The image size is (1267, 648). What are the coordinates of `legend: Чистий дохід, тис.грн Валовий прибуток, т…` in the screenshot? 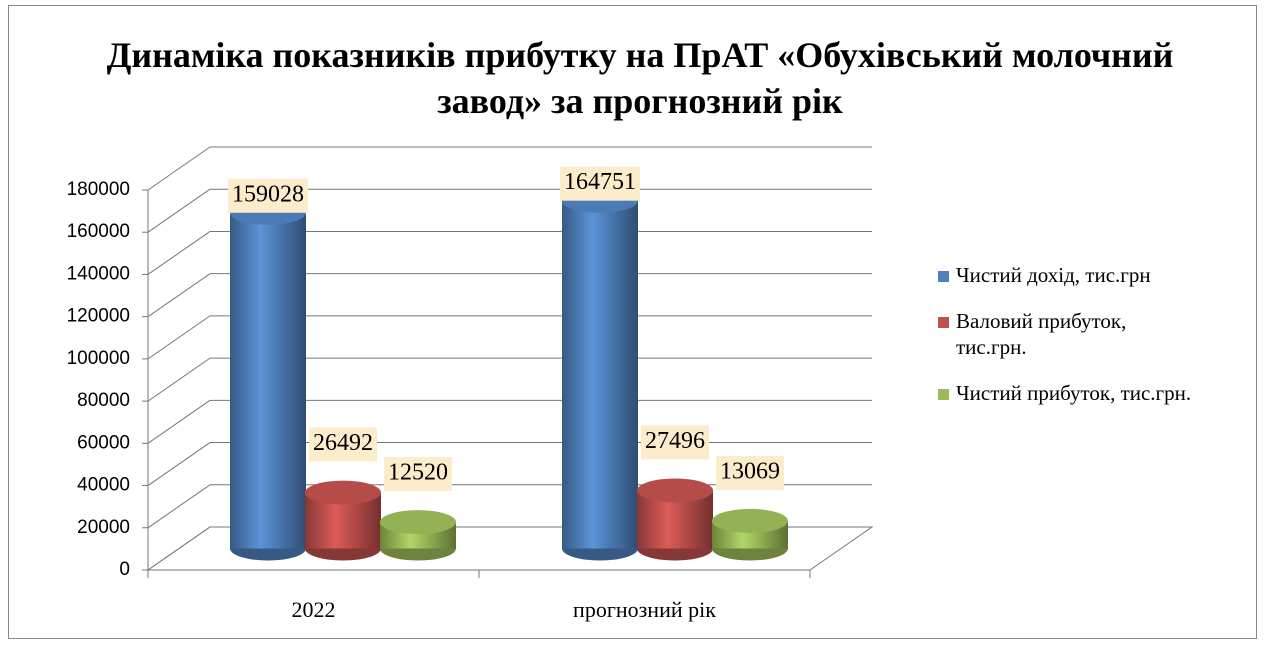 It's located at (1069, 344).